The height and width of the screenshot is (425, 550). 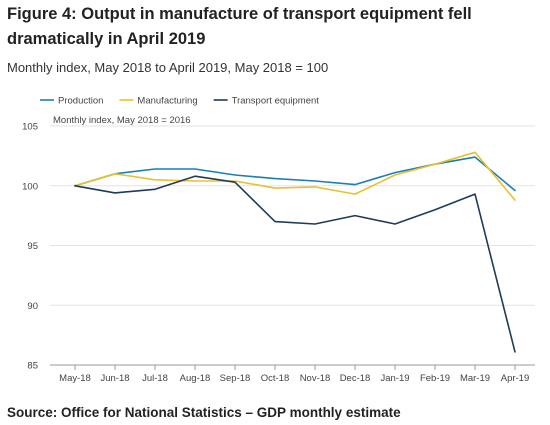 I want to click on x-tick-label: Aug-18, so click(x=195, y=378).